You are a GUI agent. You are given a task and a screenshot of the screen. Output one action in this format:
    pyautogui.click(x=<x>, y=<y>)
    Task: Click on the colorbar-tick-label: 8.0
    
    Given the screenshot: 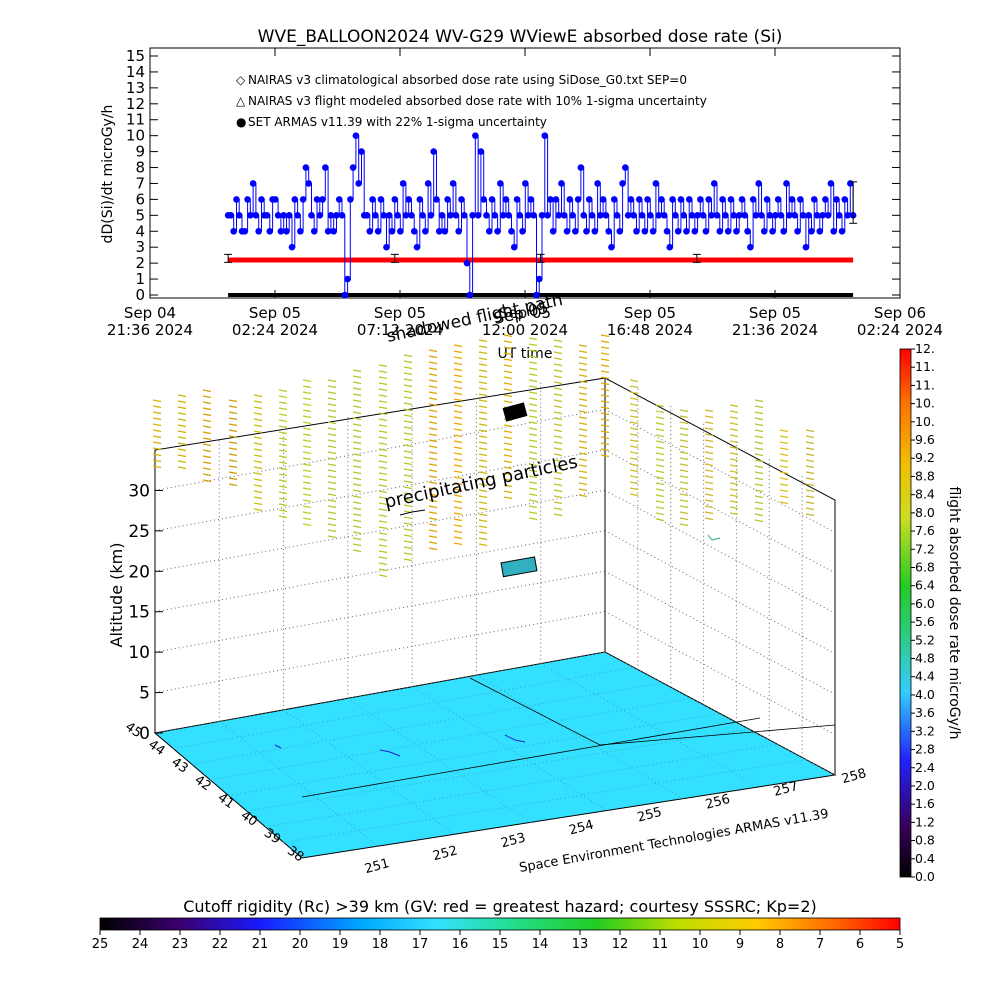 What is the action you would take?
    pyautogui.click(x=925, y=512)
    